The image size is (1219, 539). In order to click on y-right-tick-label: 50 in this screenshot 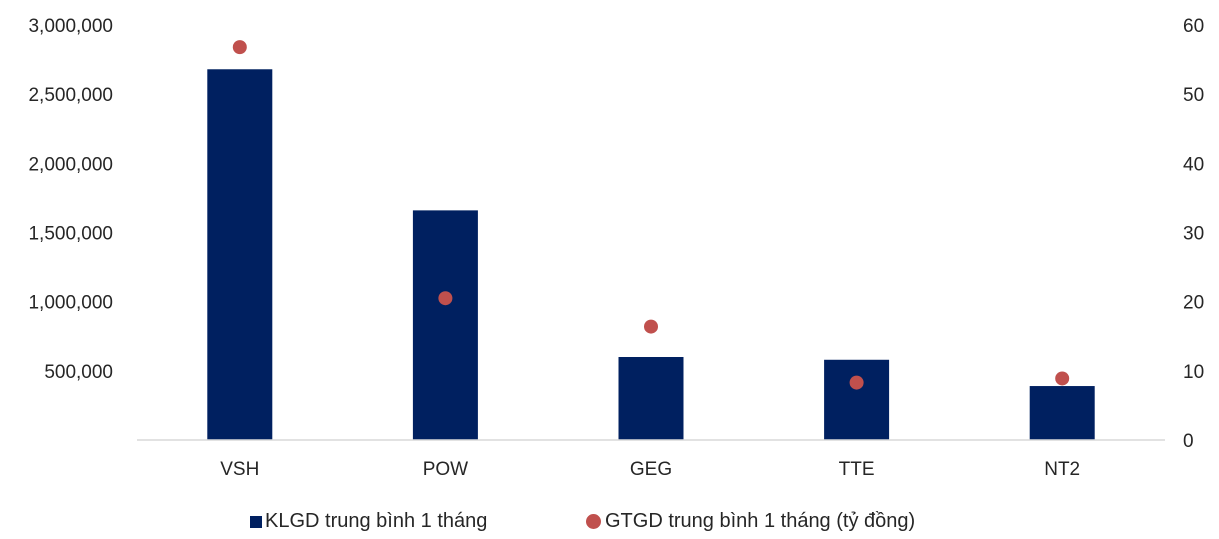, I will do `click(1193, 95)`.